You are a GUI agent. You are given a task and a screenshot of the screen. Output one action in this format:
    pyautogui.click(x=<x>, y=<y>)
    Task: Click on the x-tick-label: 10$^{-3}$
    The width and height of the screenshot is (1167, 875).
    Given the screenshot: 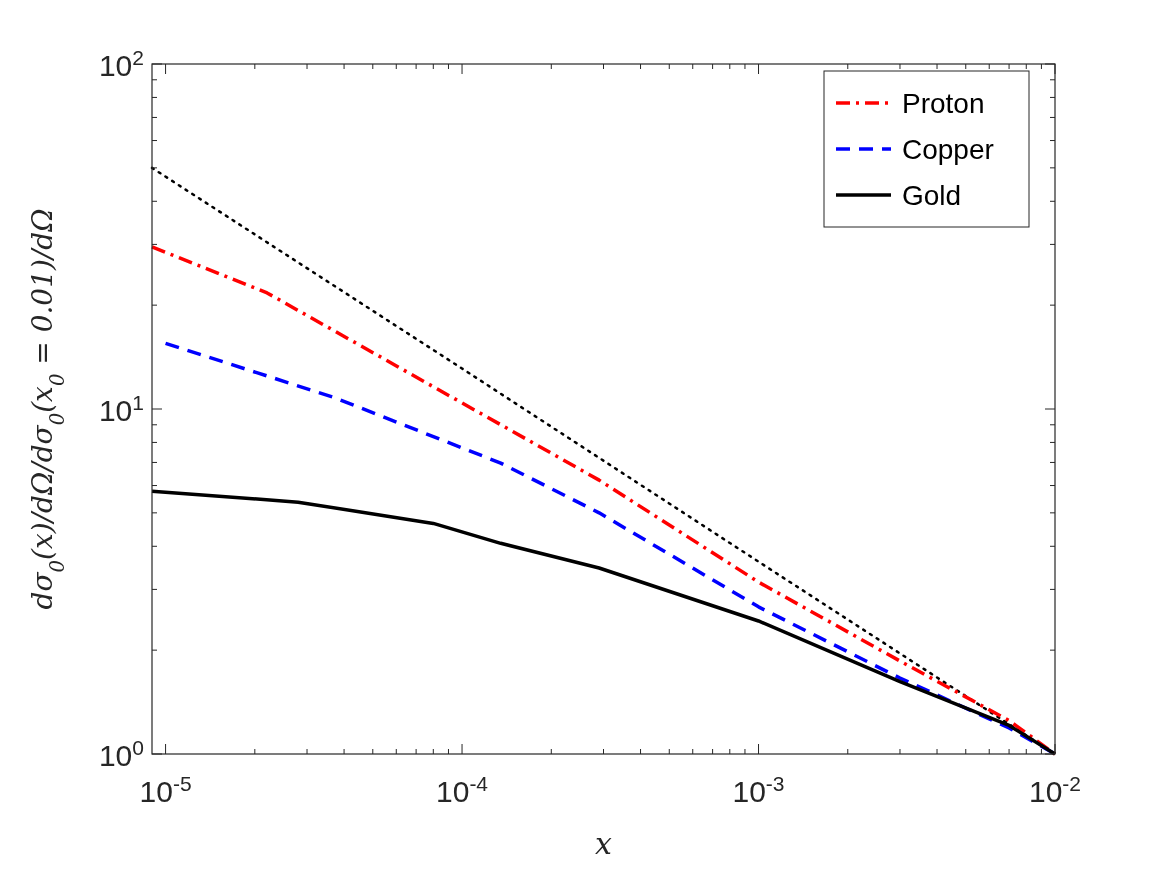 What is the action you would take?
    pyautogui.click(x=758, y=789)
    